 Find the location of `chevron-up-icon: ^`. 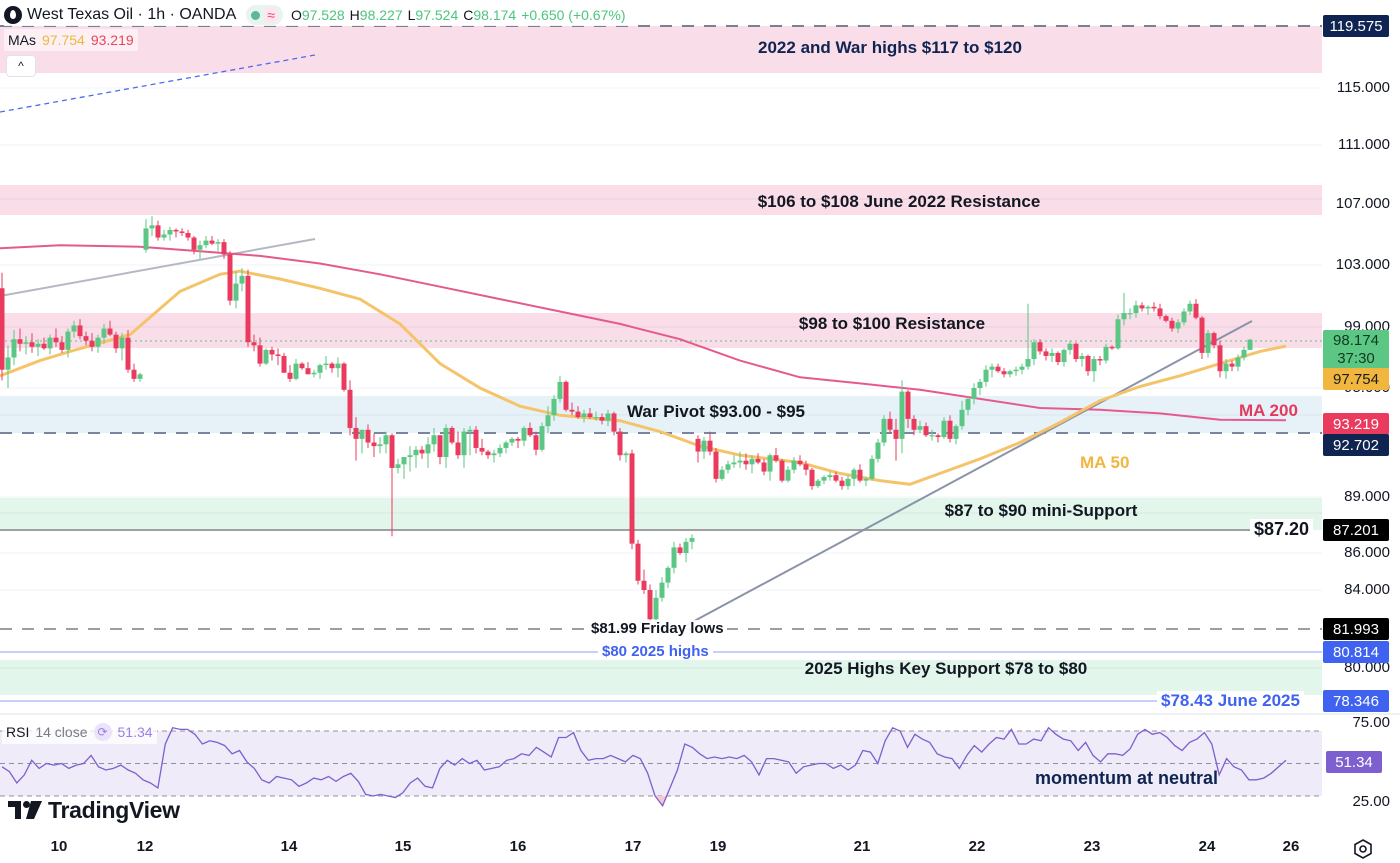

chevron-up-icon: ^ is located at coordinates (21, 66).